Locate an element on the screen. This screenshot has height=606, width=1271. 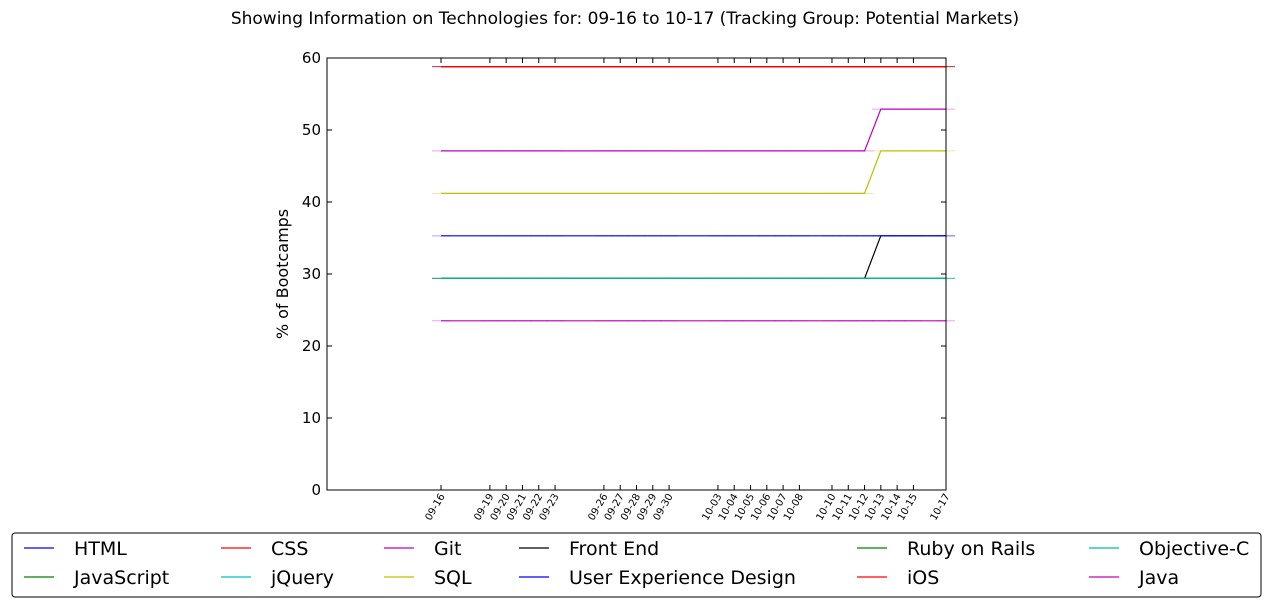
legend-label: Front End is located at coordinates (614, 549).